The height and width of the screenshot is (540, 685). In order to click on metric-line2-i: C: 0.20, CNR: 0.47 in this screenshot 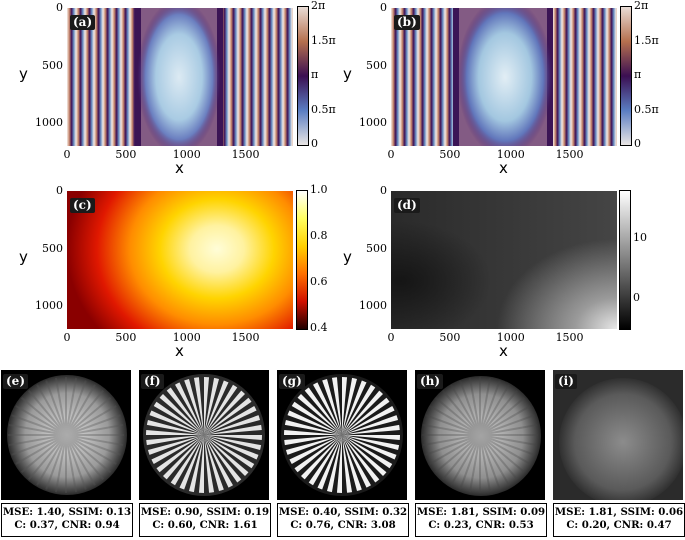, I will do `click(619, 525)`.